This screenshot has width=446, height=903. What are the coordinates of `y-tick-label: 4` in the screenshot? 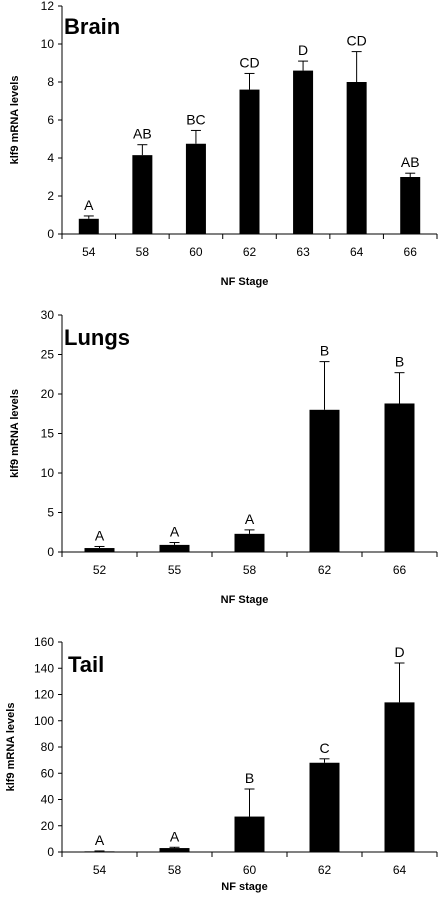 It's located at (50, 158).